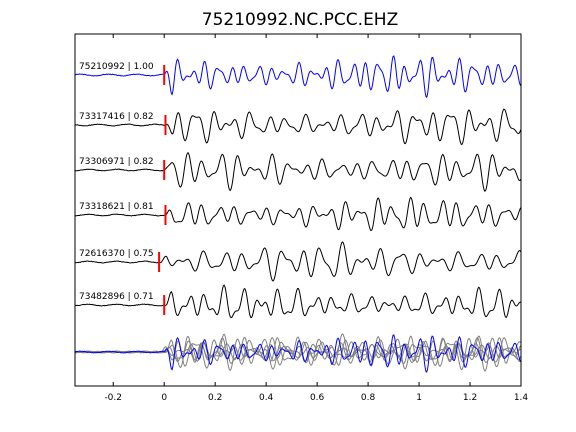  What do you see at coordinates (470, 398) in the screenshot?
I see `x-tick-label: 1.2` at bounding box center [470, 398].